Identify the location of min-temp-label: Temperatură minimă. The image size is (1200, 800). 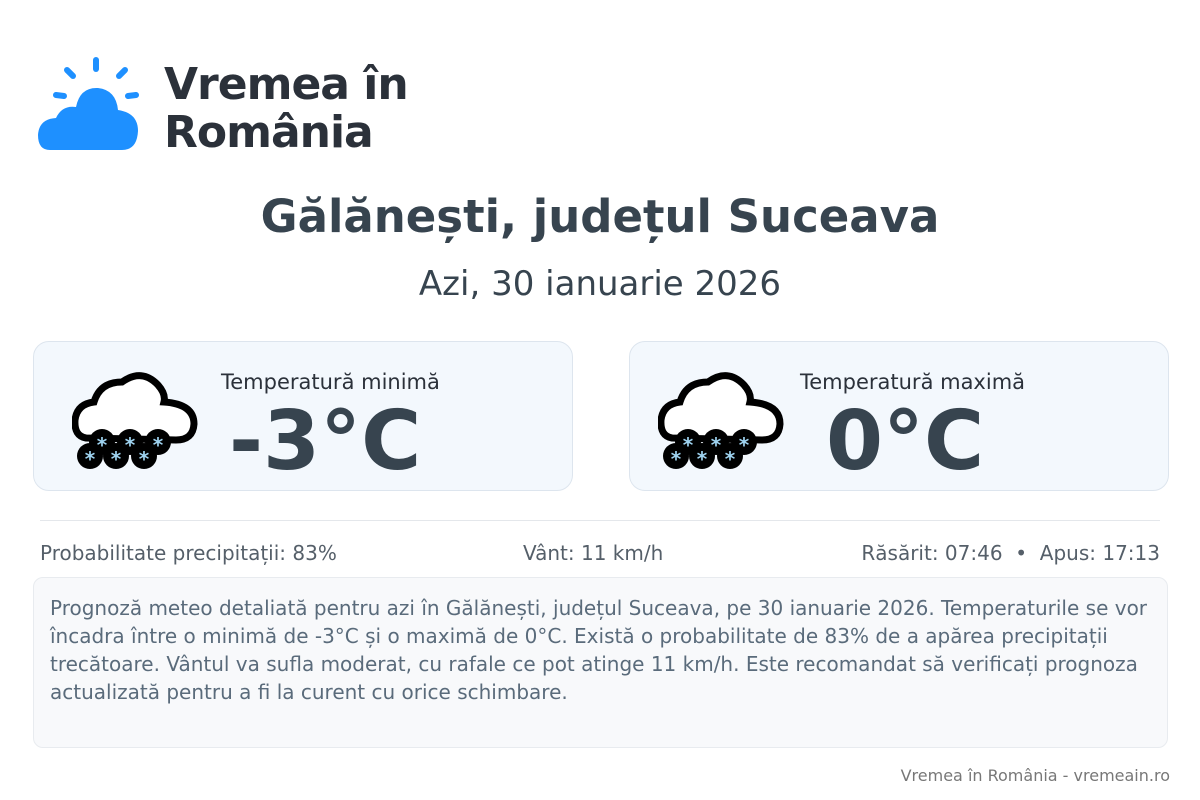
(330, 382).